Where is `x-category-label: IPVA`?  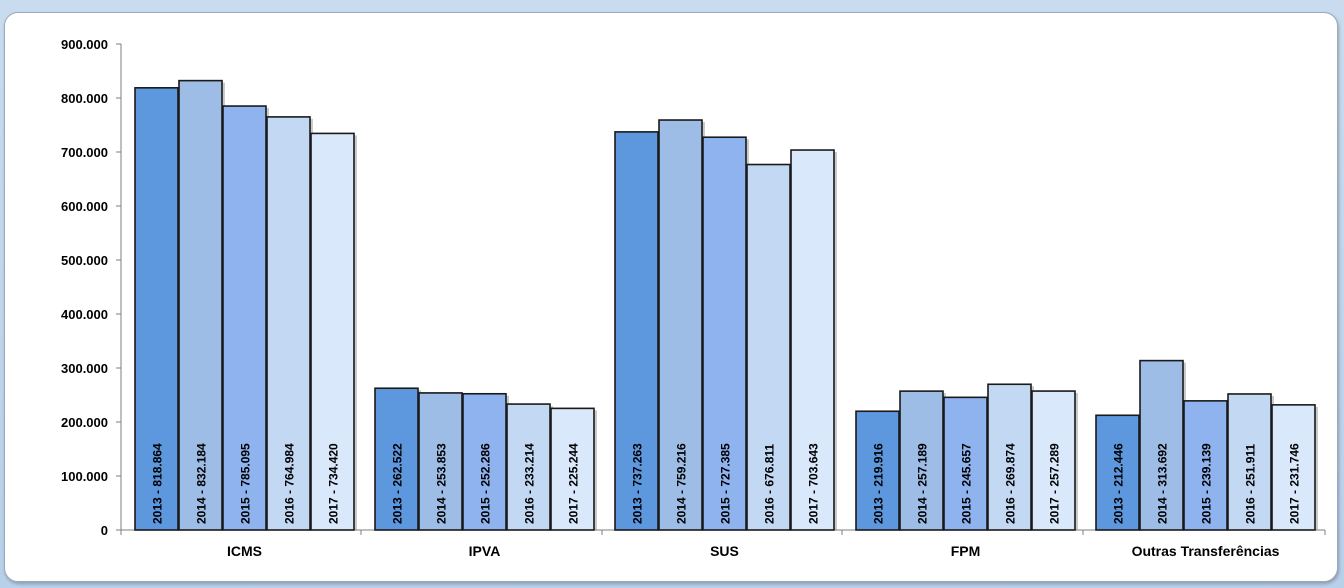
x-category-label: IPVA is located at coordinates (485, 551).